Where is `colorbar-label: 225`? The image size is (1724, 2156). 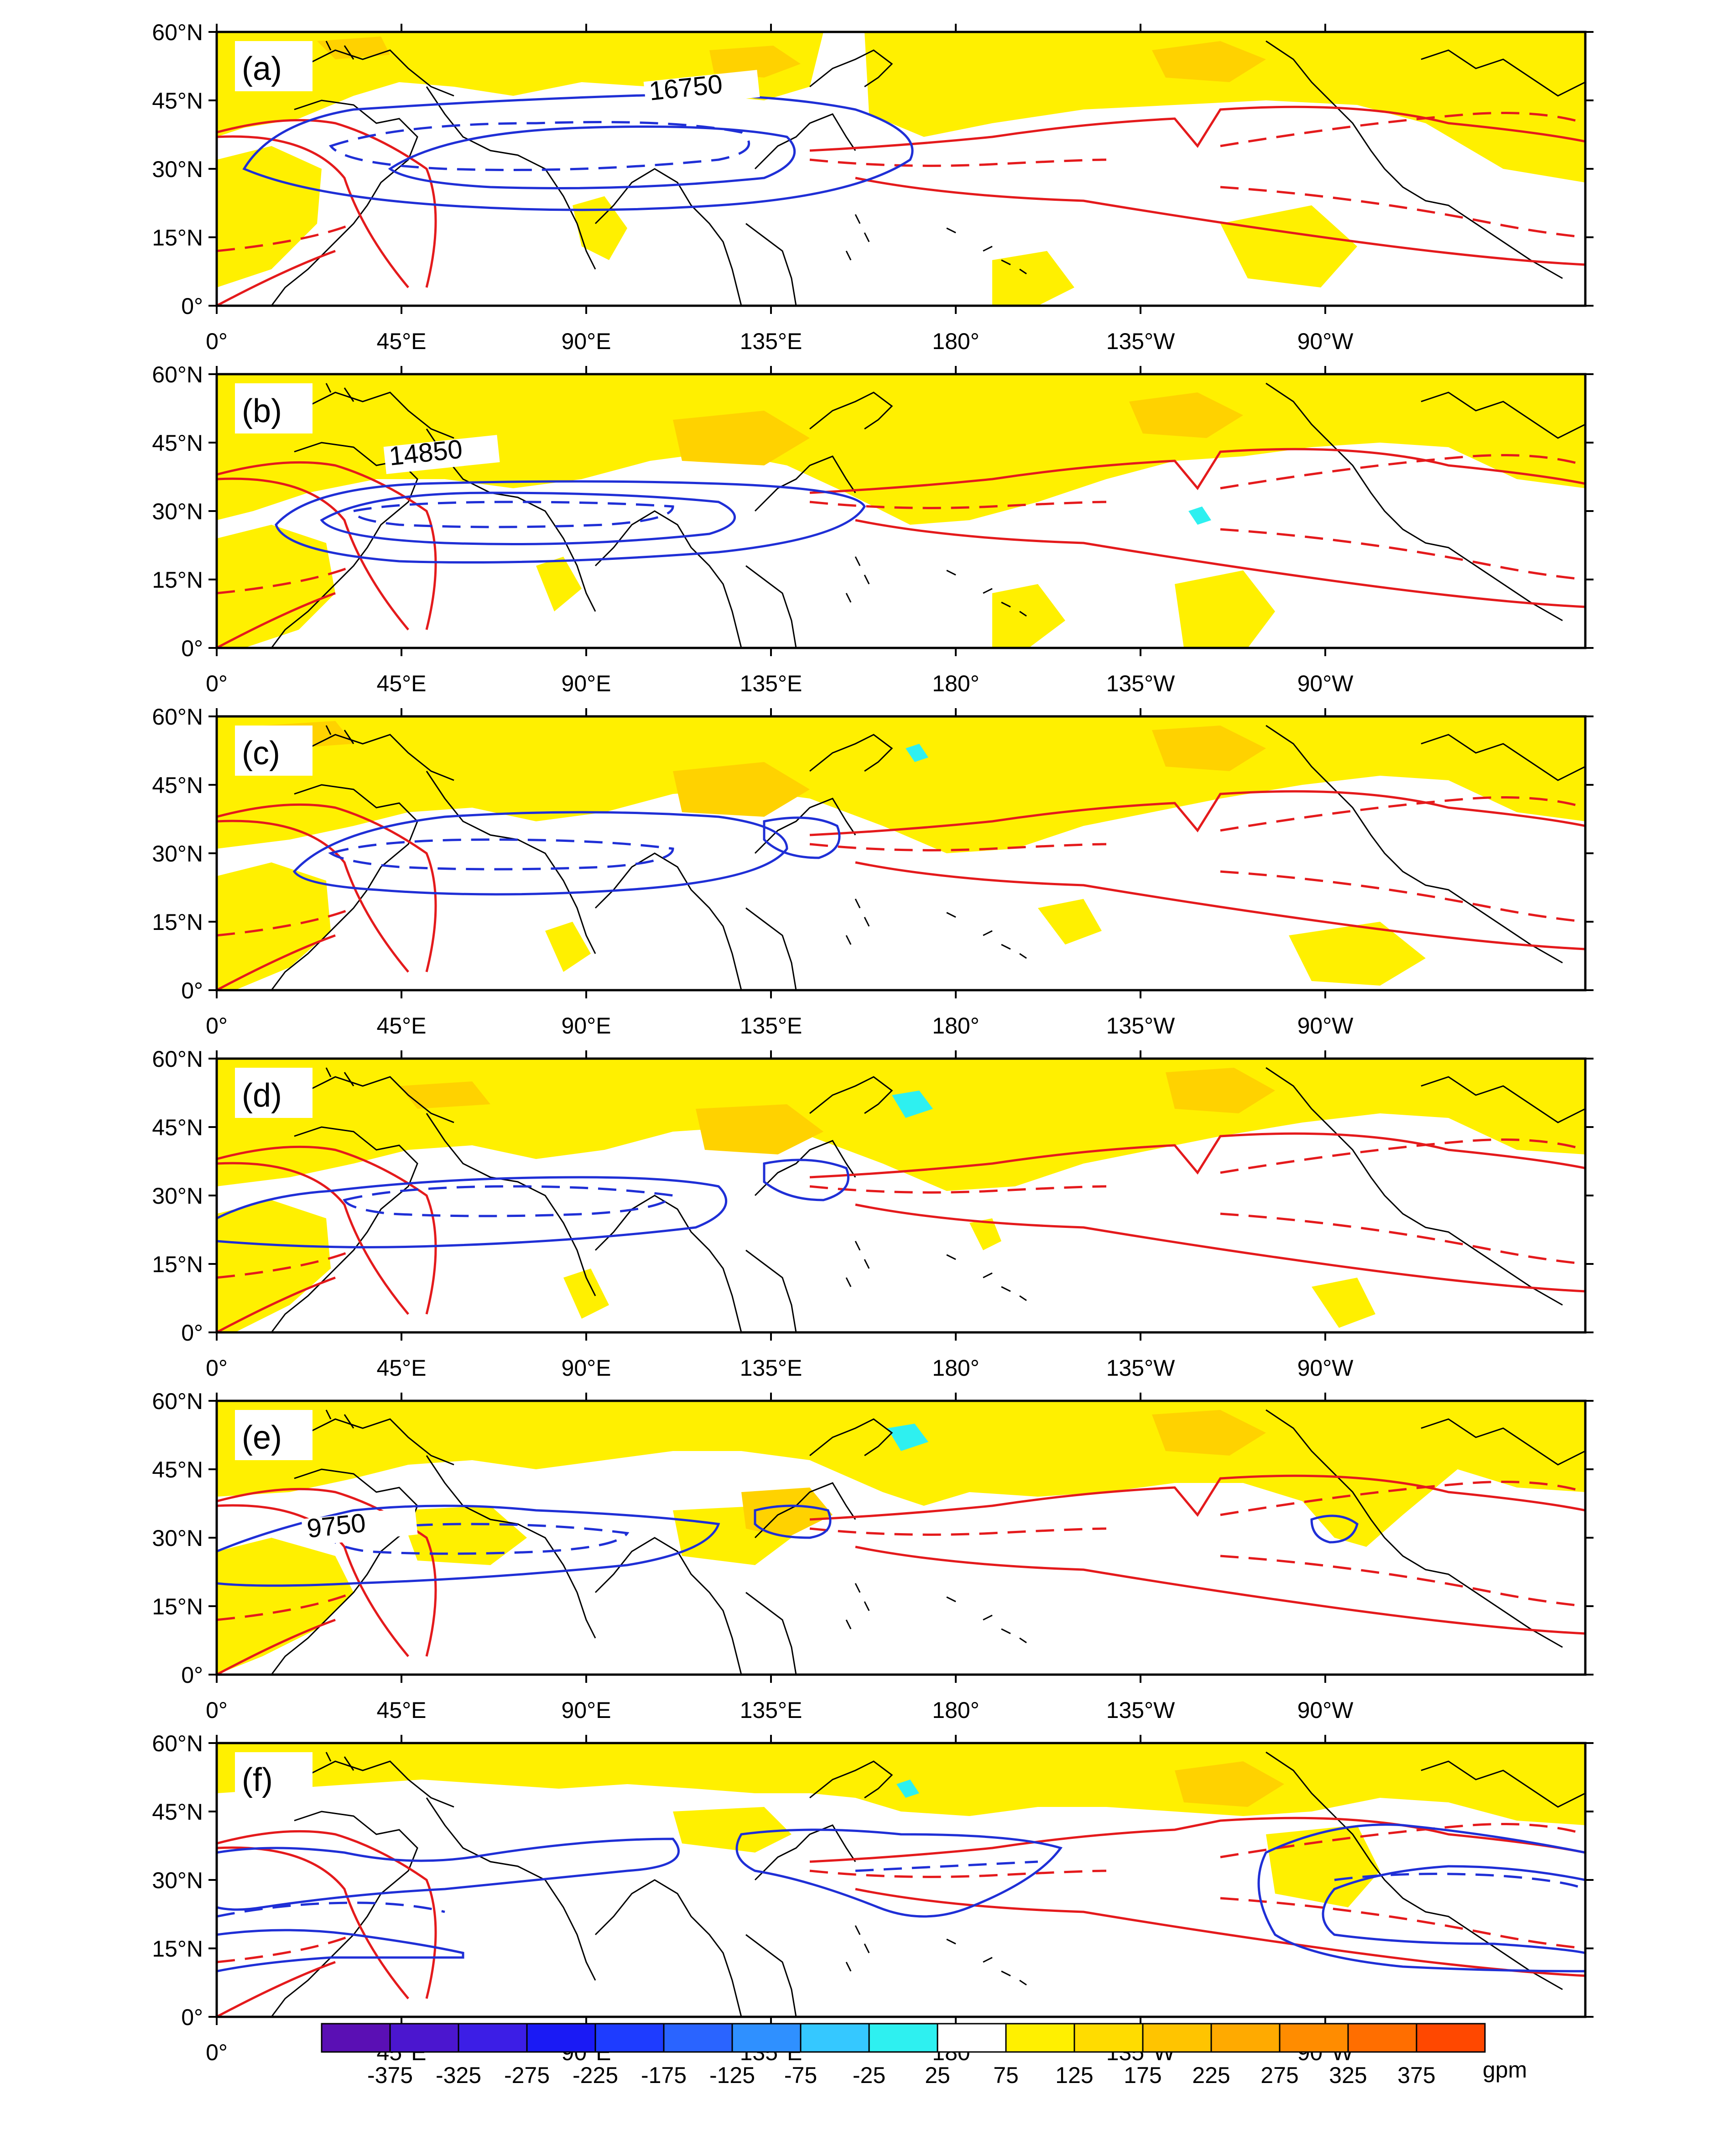 colorbar-label: 225 is located at coordinates (1211, 2075).